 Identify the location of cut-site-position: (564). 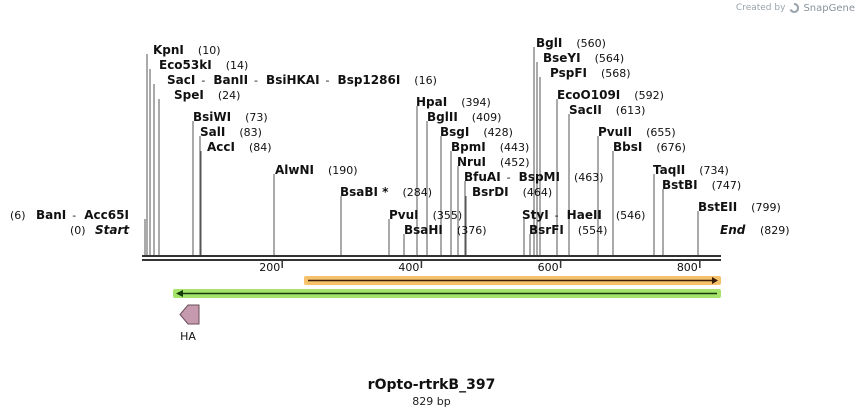
(610, 58).